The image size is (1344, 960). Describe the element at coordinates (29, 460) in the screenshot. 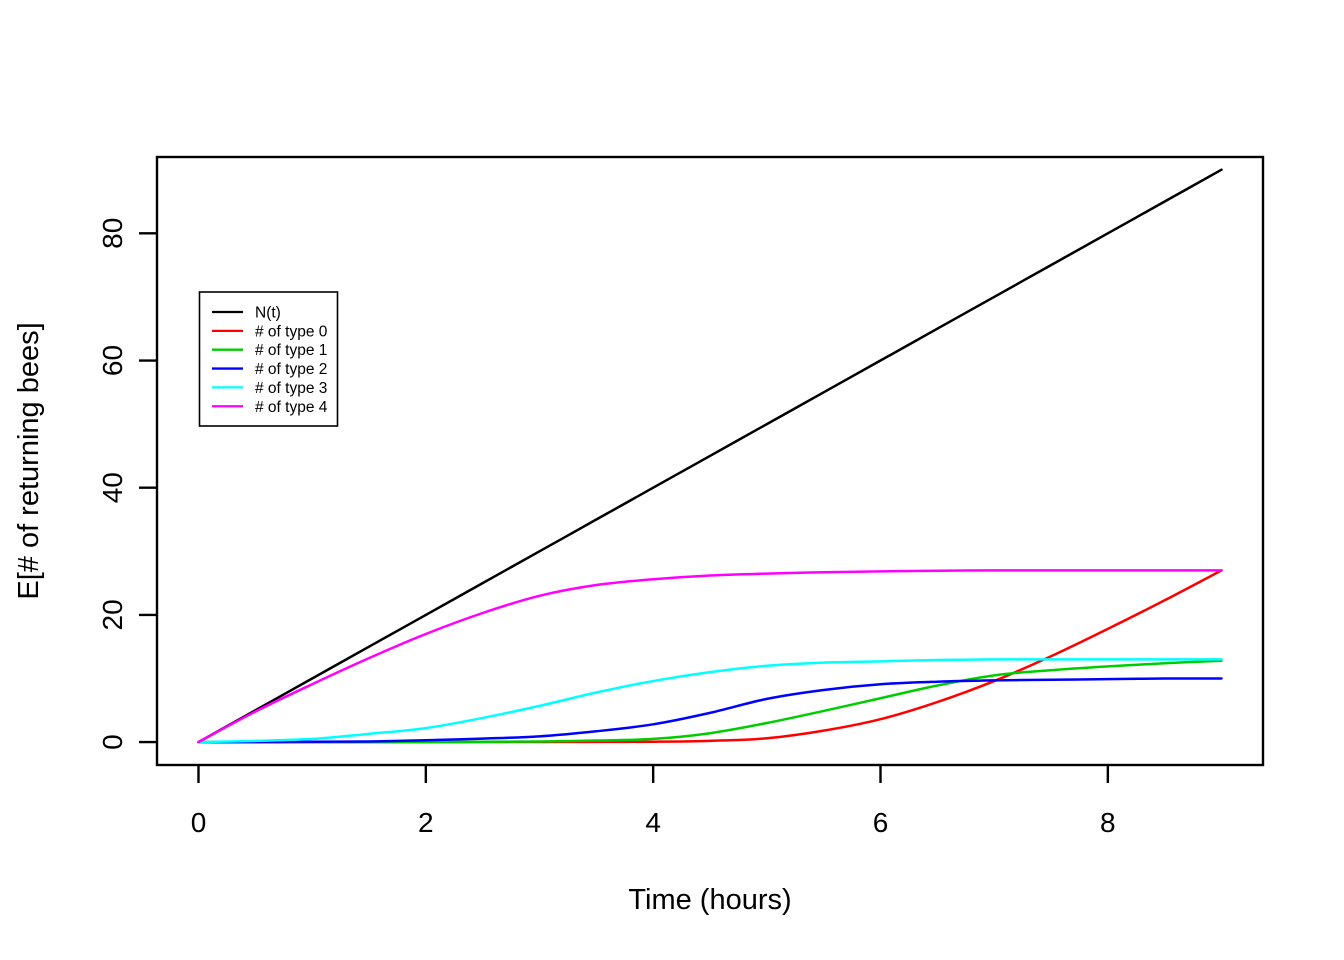

I see `y-axis-title: E[# of returning bees]` at that location.